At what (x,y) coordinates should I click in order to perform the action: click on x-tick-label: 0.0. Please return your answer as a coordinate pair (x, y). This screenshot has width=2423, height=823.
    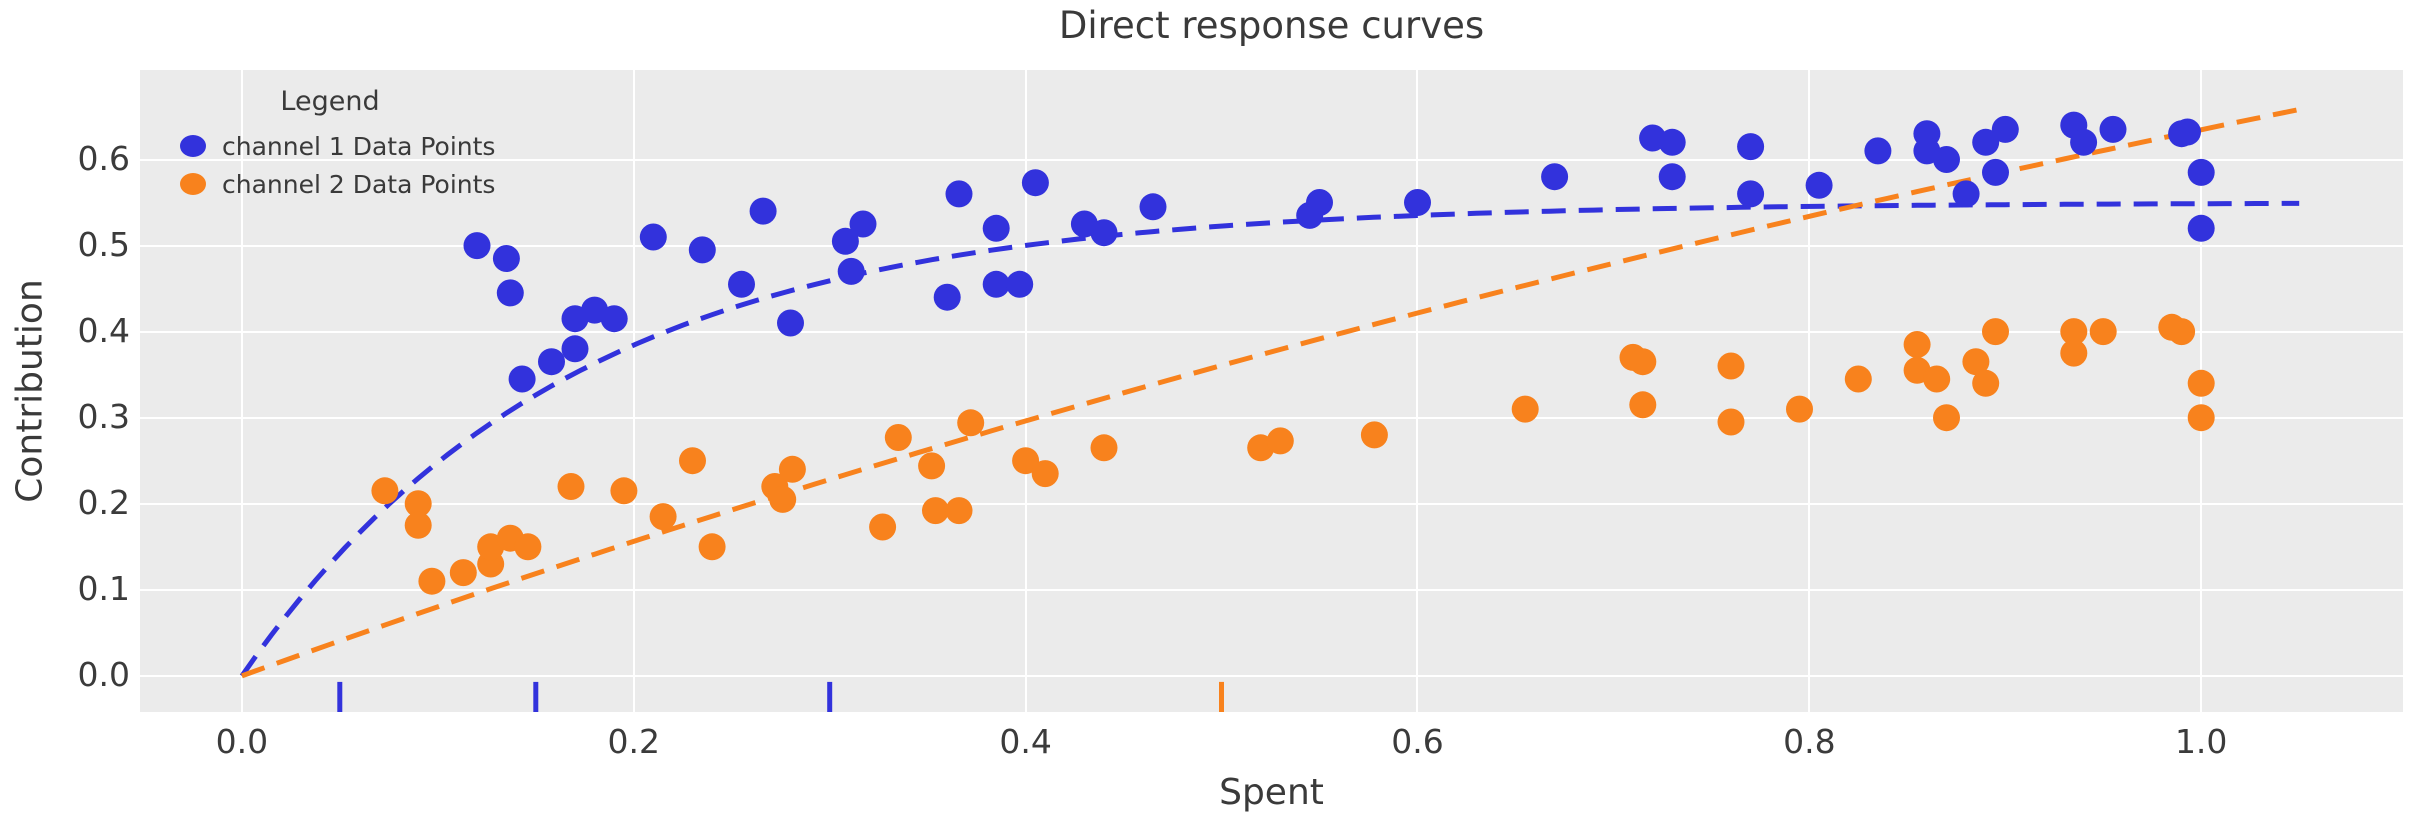
    Looking at the image, I should click on (242, 741).